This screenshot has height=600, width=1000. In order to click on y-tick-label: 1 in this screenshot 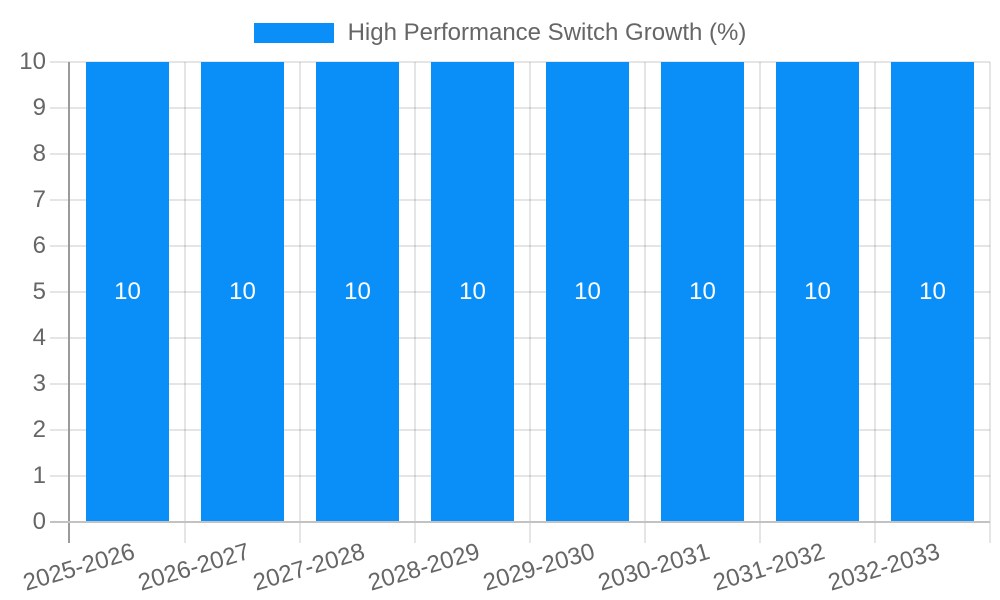, I will do `click(39, 475)`.